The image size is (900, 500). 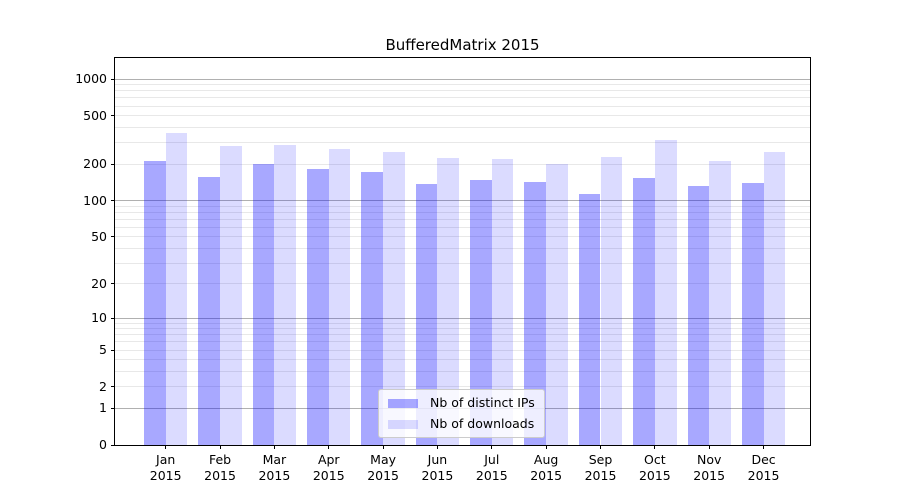 I want to click on legend-item-nb-of-distinct-ips: Nb of distinct IPs, so click(x=461, y=403).